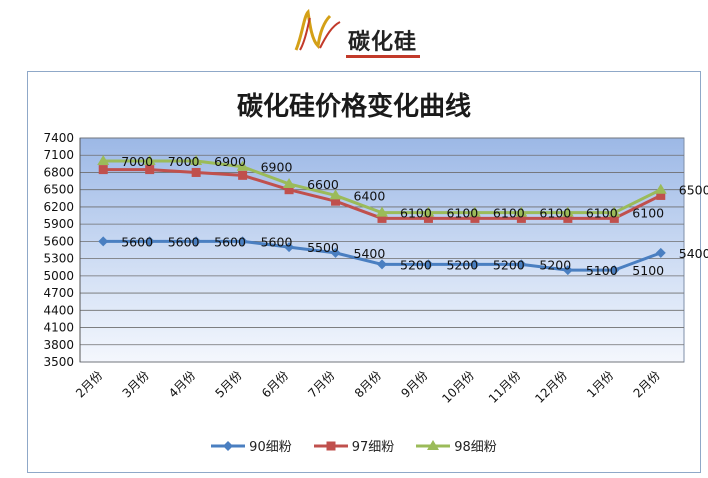 This screenshot has height=478, width=708. Describe the element at coordinates (58, 207) in the screenshot. I see `y-tick-label: 6200` at that location.